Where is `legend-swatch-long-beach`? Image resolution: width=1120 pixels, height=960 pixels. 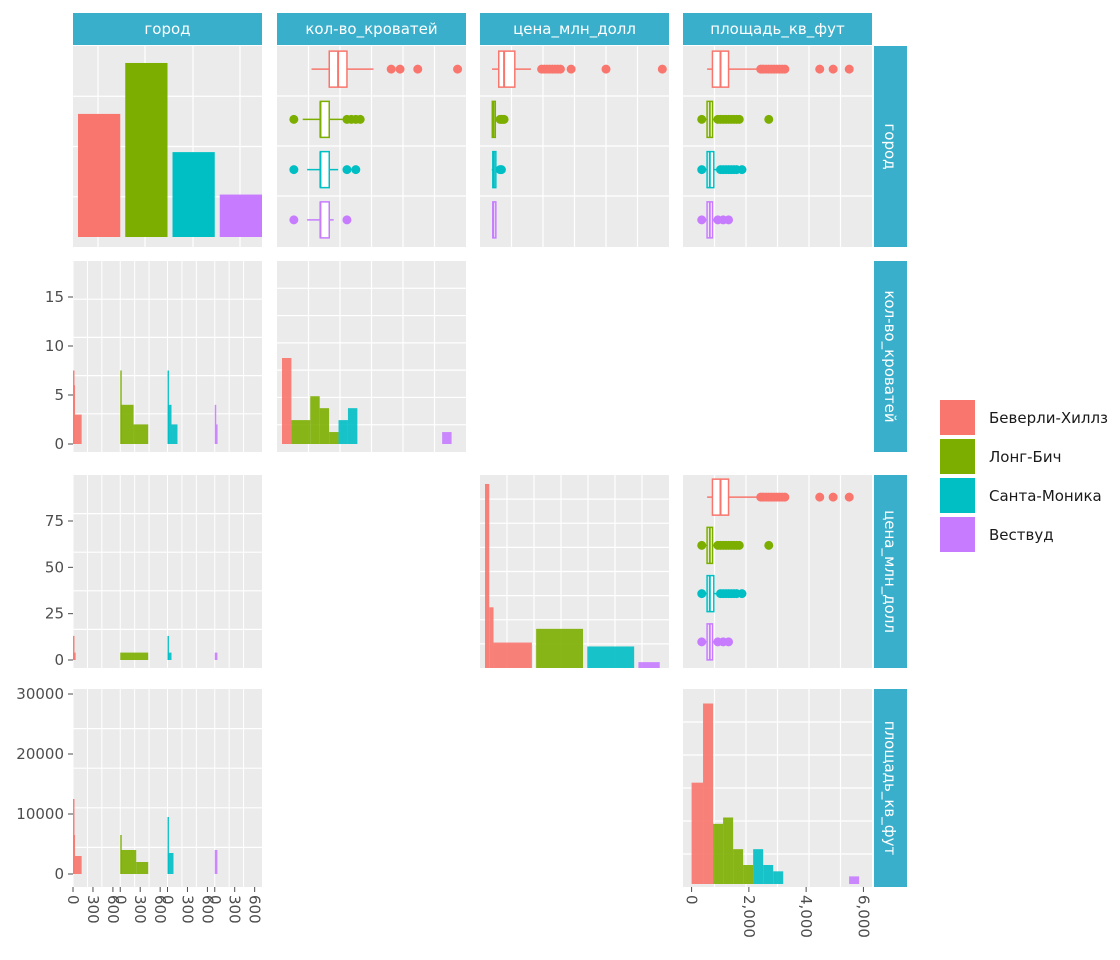
legend-swatch-long-beach is located at coordinates (957, 456).